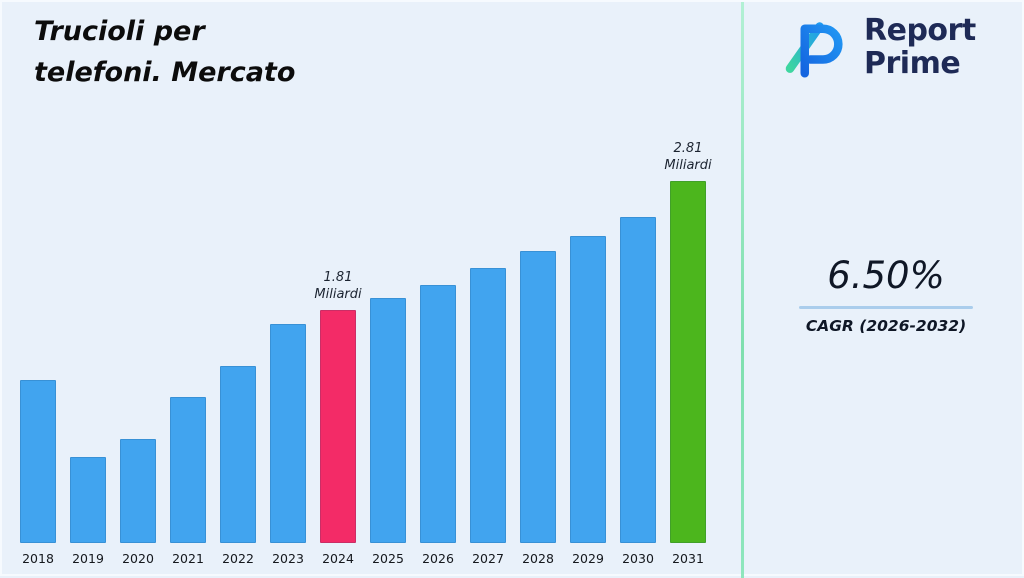 Image resolution: width=1024 pixels, height=578 pixels. What do you see at coordinates (886, 326) in the screenshot?
I see `cagr-caption: CAGR (2026-2032)` at bounding box center [886, 326].